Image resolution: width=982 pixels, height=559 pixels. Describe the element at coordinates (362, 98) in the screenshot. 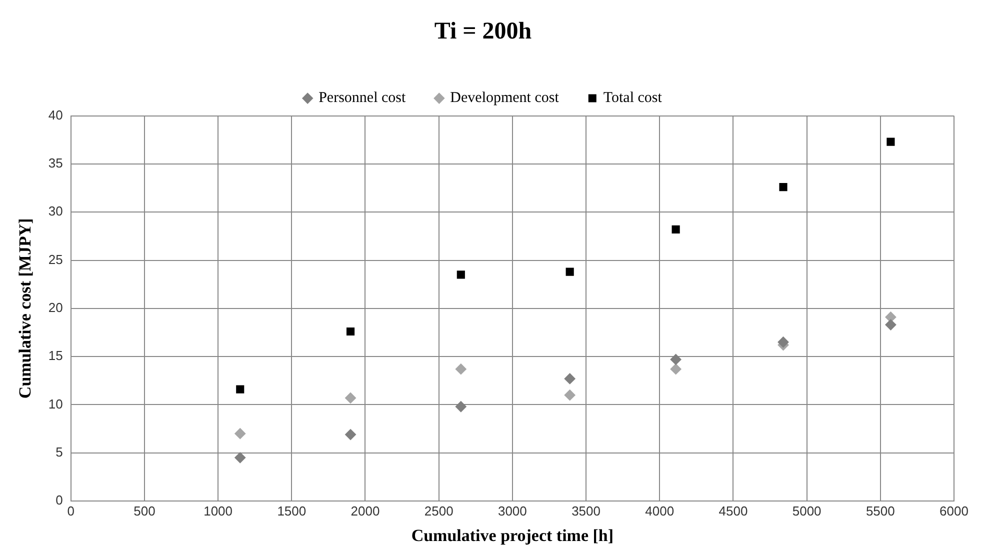

I see `legend-label: Personnel cost` at that location.